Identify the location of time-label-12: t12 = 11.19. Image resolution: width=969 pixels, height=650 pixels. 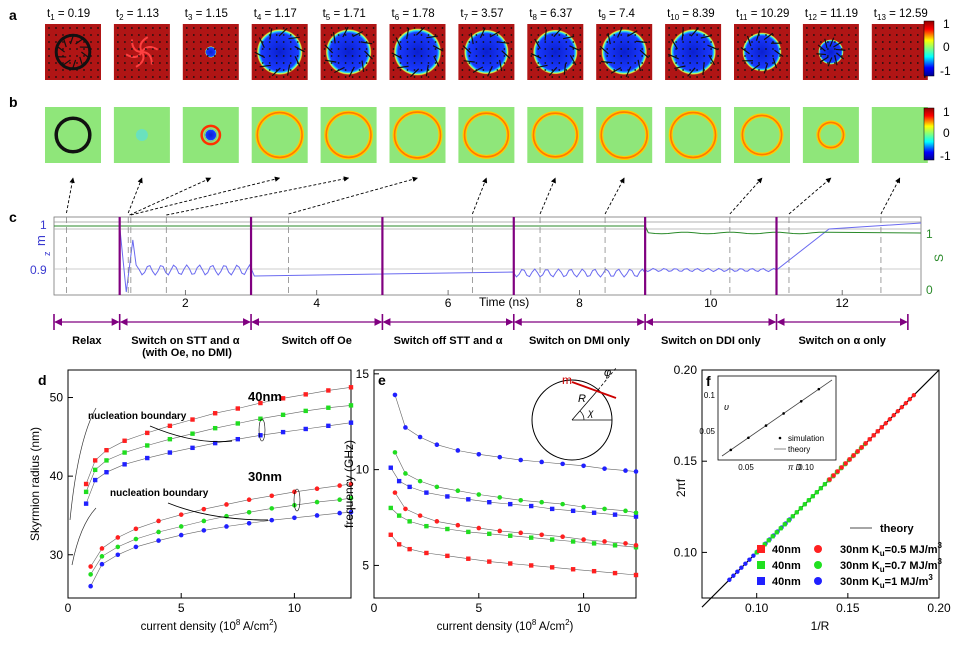
(831, 15).